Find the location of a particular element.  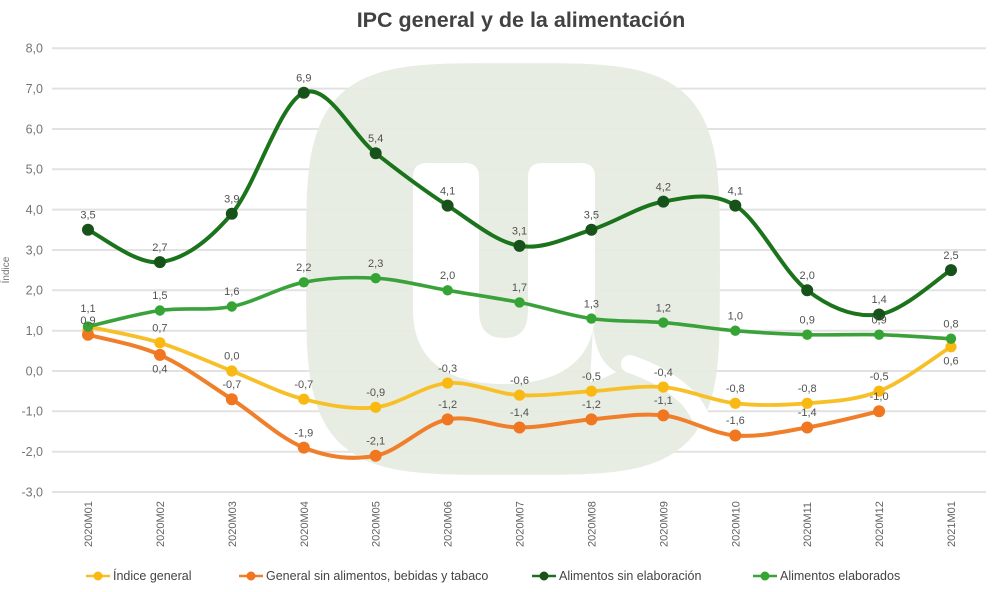

svg-text: Índice is located at coordinates (6, 269).